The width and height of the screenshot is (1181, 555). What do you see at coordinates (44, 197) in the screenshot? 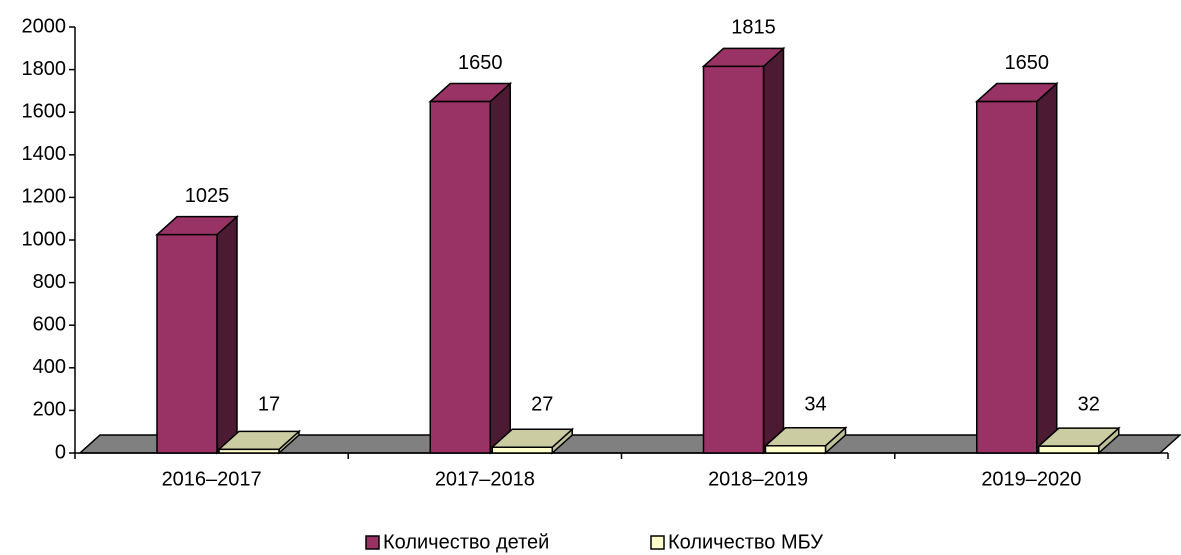
I see `y-tick-label: 1200` at bounding box center [44, 197].